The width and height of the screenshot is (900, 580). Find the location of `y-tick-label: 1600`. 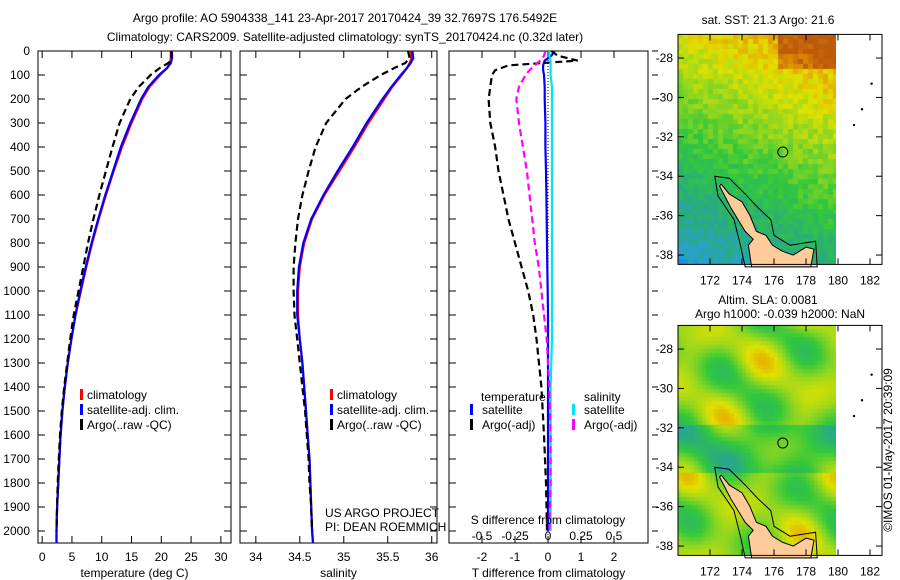

y-tick-label: 1600 is located at coordinates (16, 435).